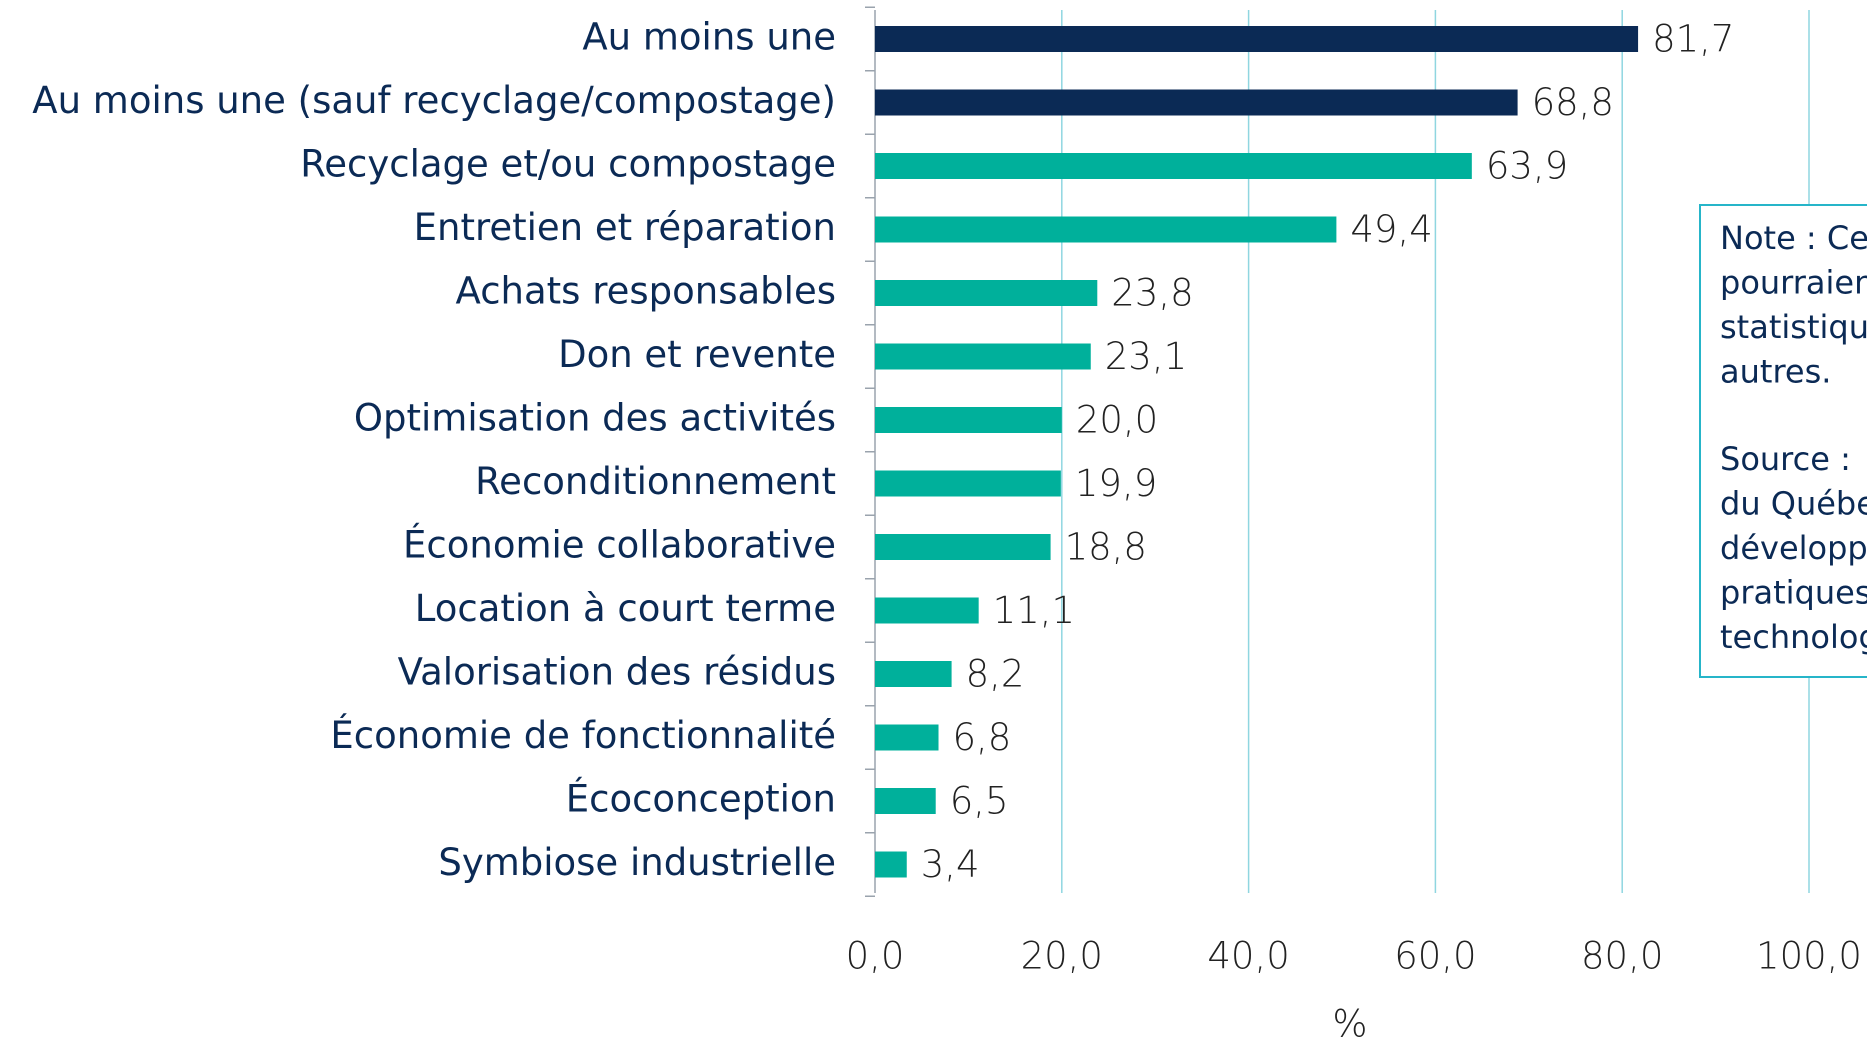 Image resolution: width=1867 pixels, height=1042 pixels. Describe the element at coordinates (619, 545) in the screenshot. I see `category-label: Économie collaborative` at that location.